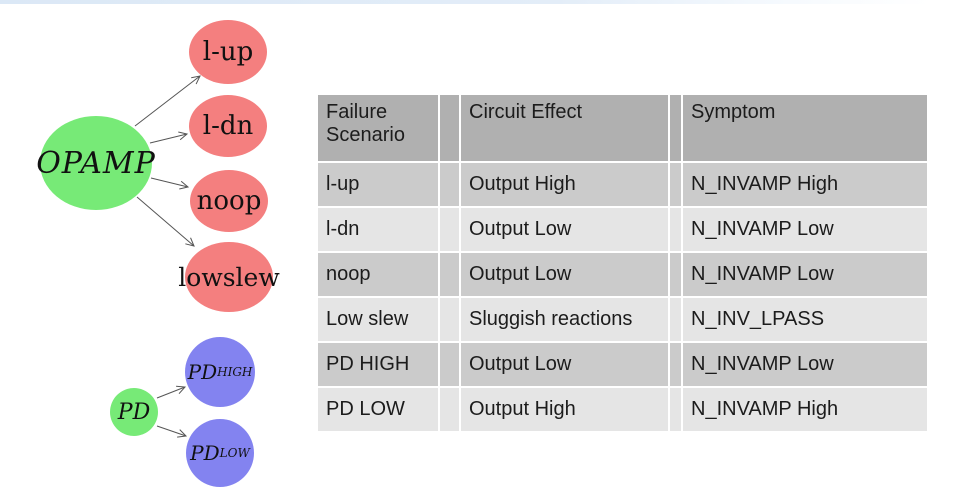  Describe the element at coordinates (378, 128) in the screenshot. I see `header-failure-scenario: Failure Scenario` at that location.